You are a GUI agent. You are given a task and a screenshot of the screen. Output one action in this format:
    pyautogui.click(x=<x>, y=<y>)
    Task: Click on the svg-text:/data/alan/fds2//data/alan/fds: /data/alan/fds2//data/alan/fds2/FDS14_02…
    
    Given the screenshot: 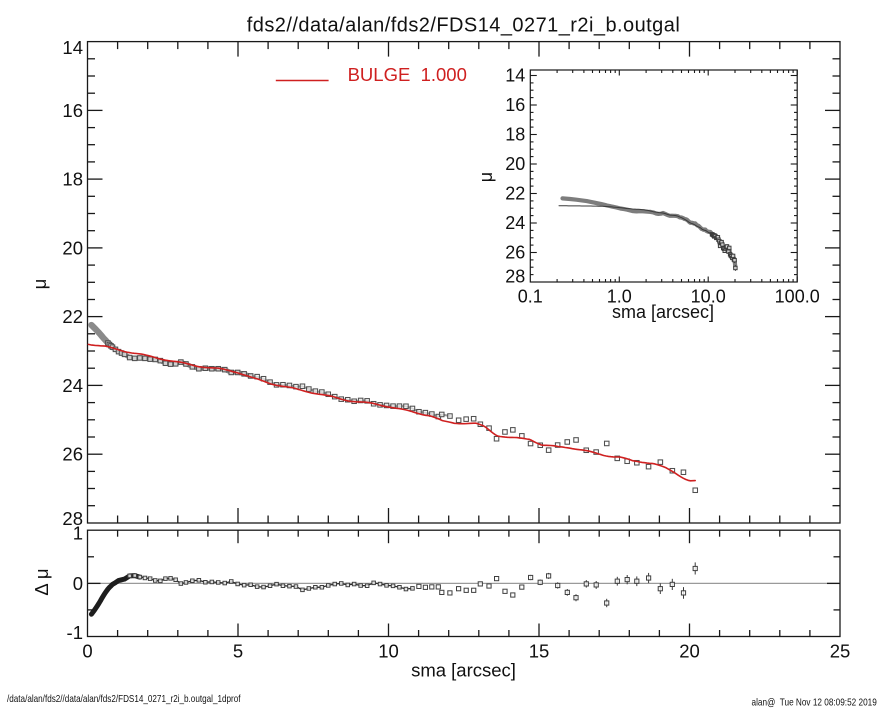 What is the action you would take?
    pyautogui.click(x=124, y=699)
    